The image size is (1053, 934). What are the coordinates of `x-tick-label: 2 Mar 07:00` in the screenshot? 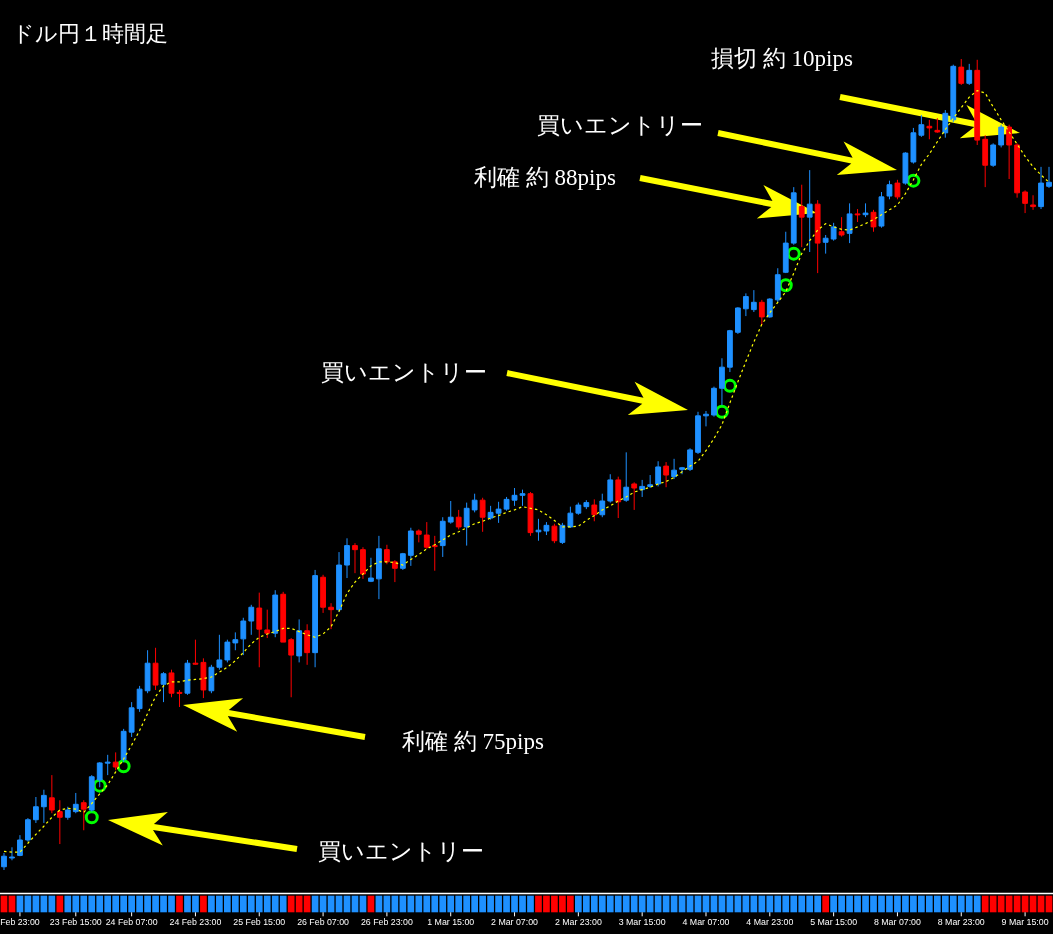 It's located at (515, 922).